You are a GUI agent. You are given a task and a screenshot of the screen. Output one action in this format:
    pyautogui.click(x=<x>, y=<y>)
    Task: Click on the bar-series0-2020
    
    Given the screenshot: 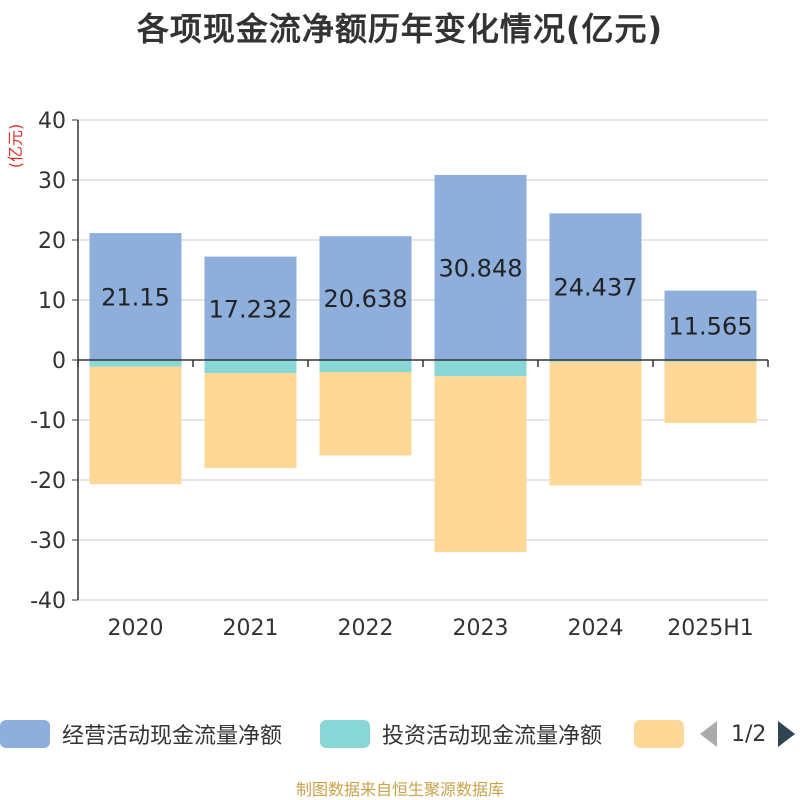 What is the action you would take?
    pyautogui.click(x=135, y=296)
    